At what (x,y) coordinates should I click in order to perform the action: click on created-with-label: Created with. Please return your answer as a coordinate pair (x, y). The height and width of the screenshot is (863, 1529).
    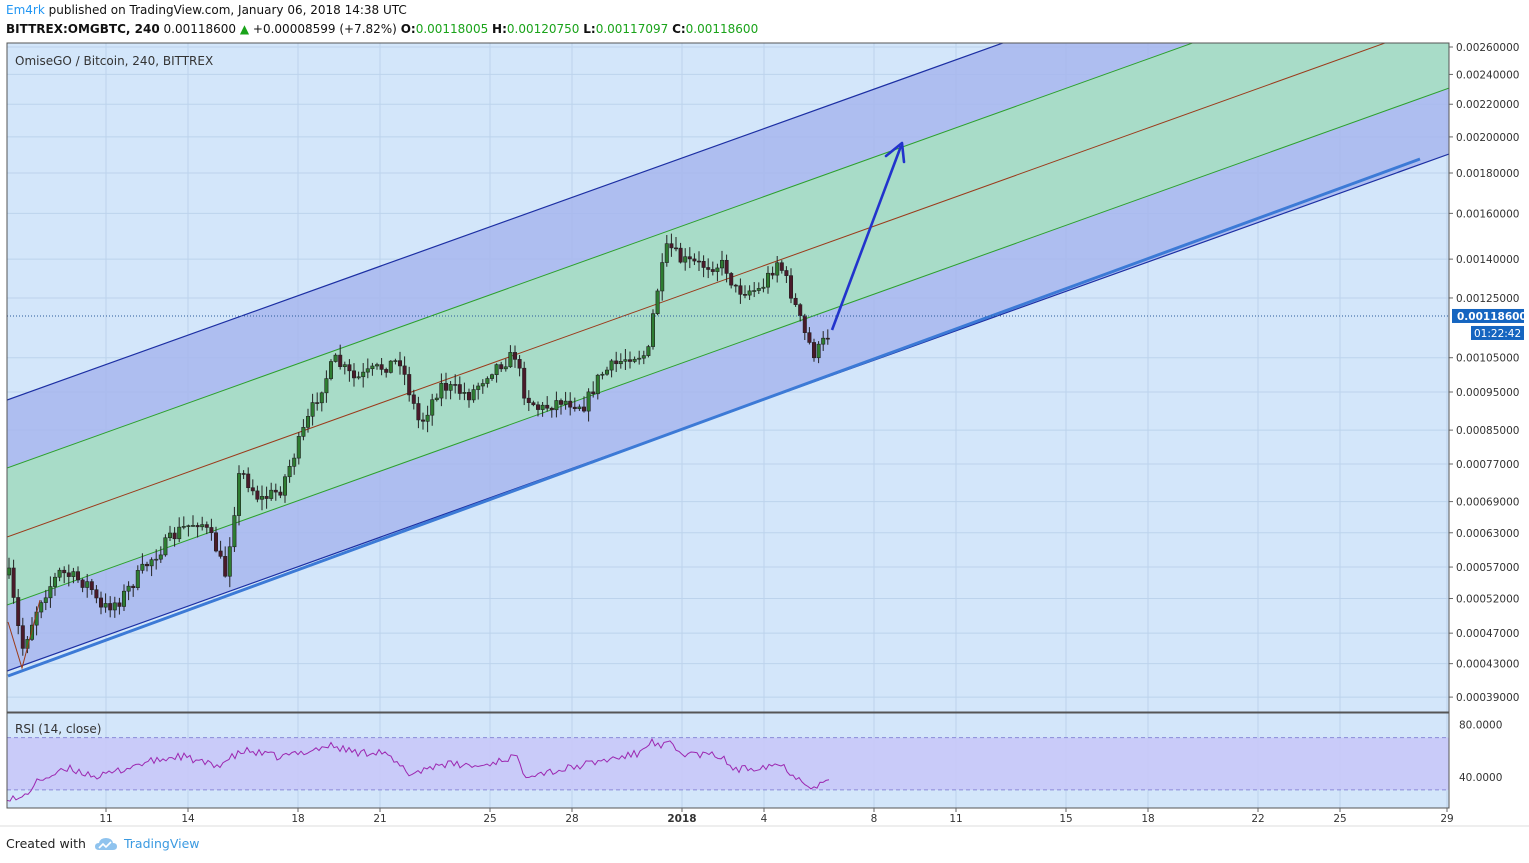
    Looking at the image, I should click on (46, 843).